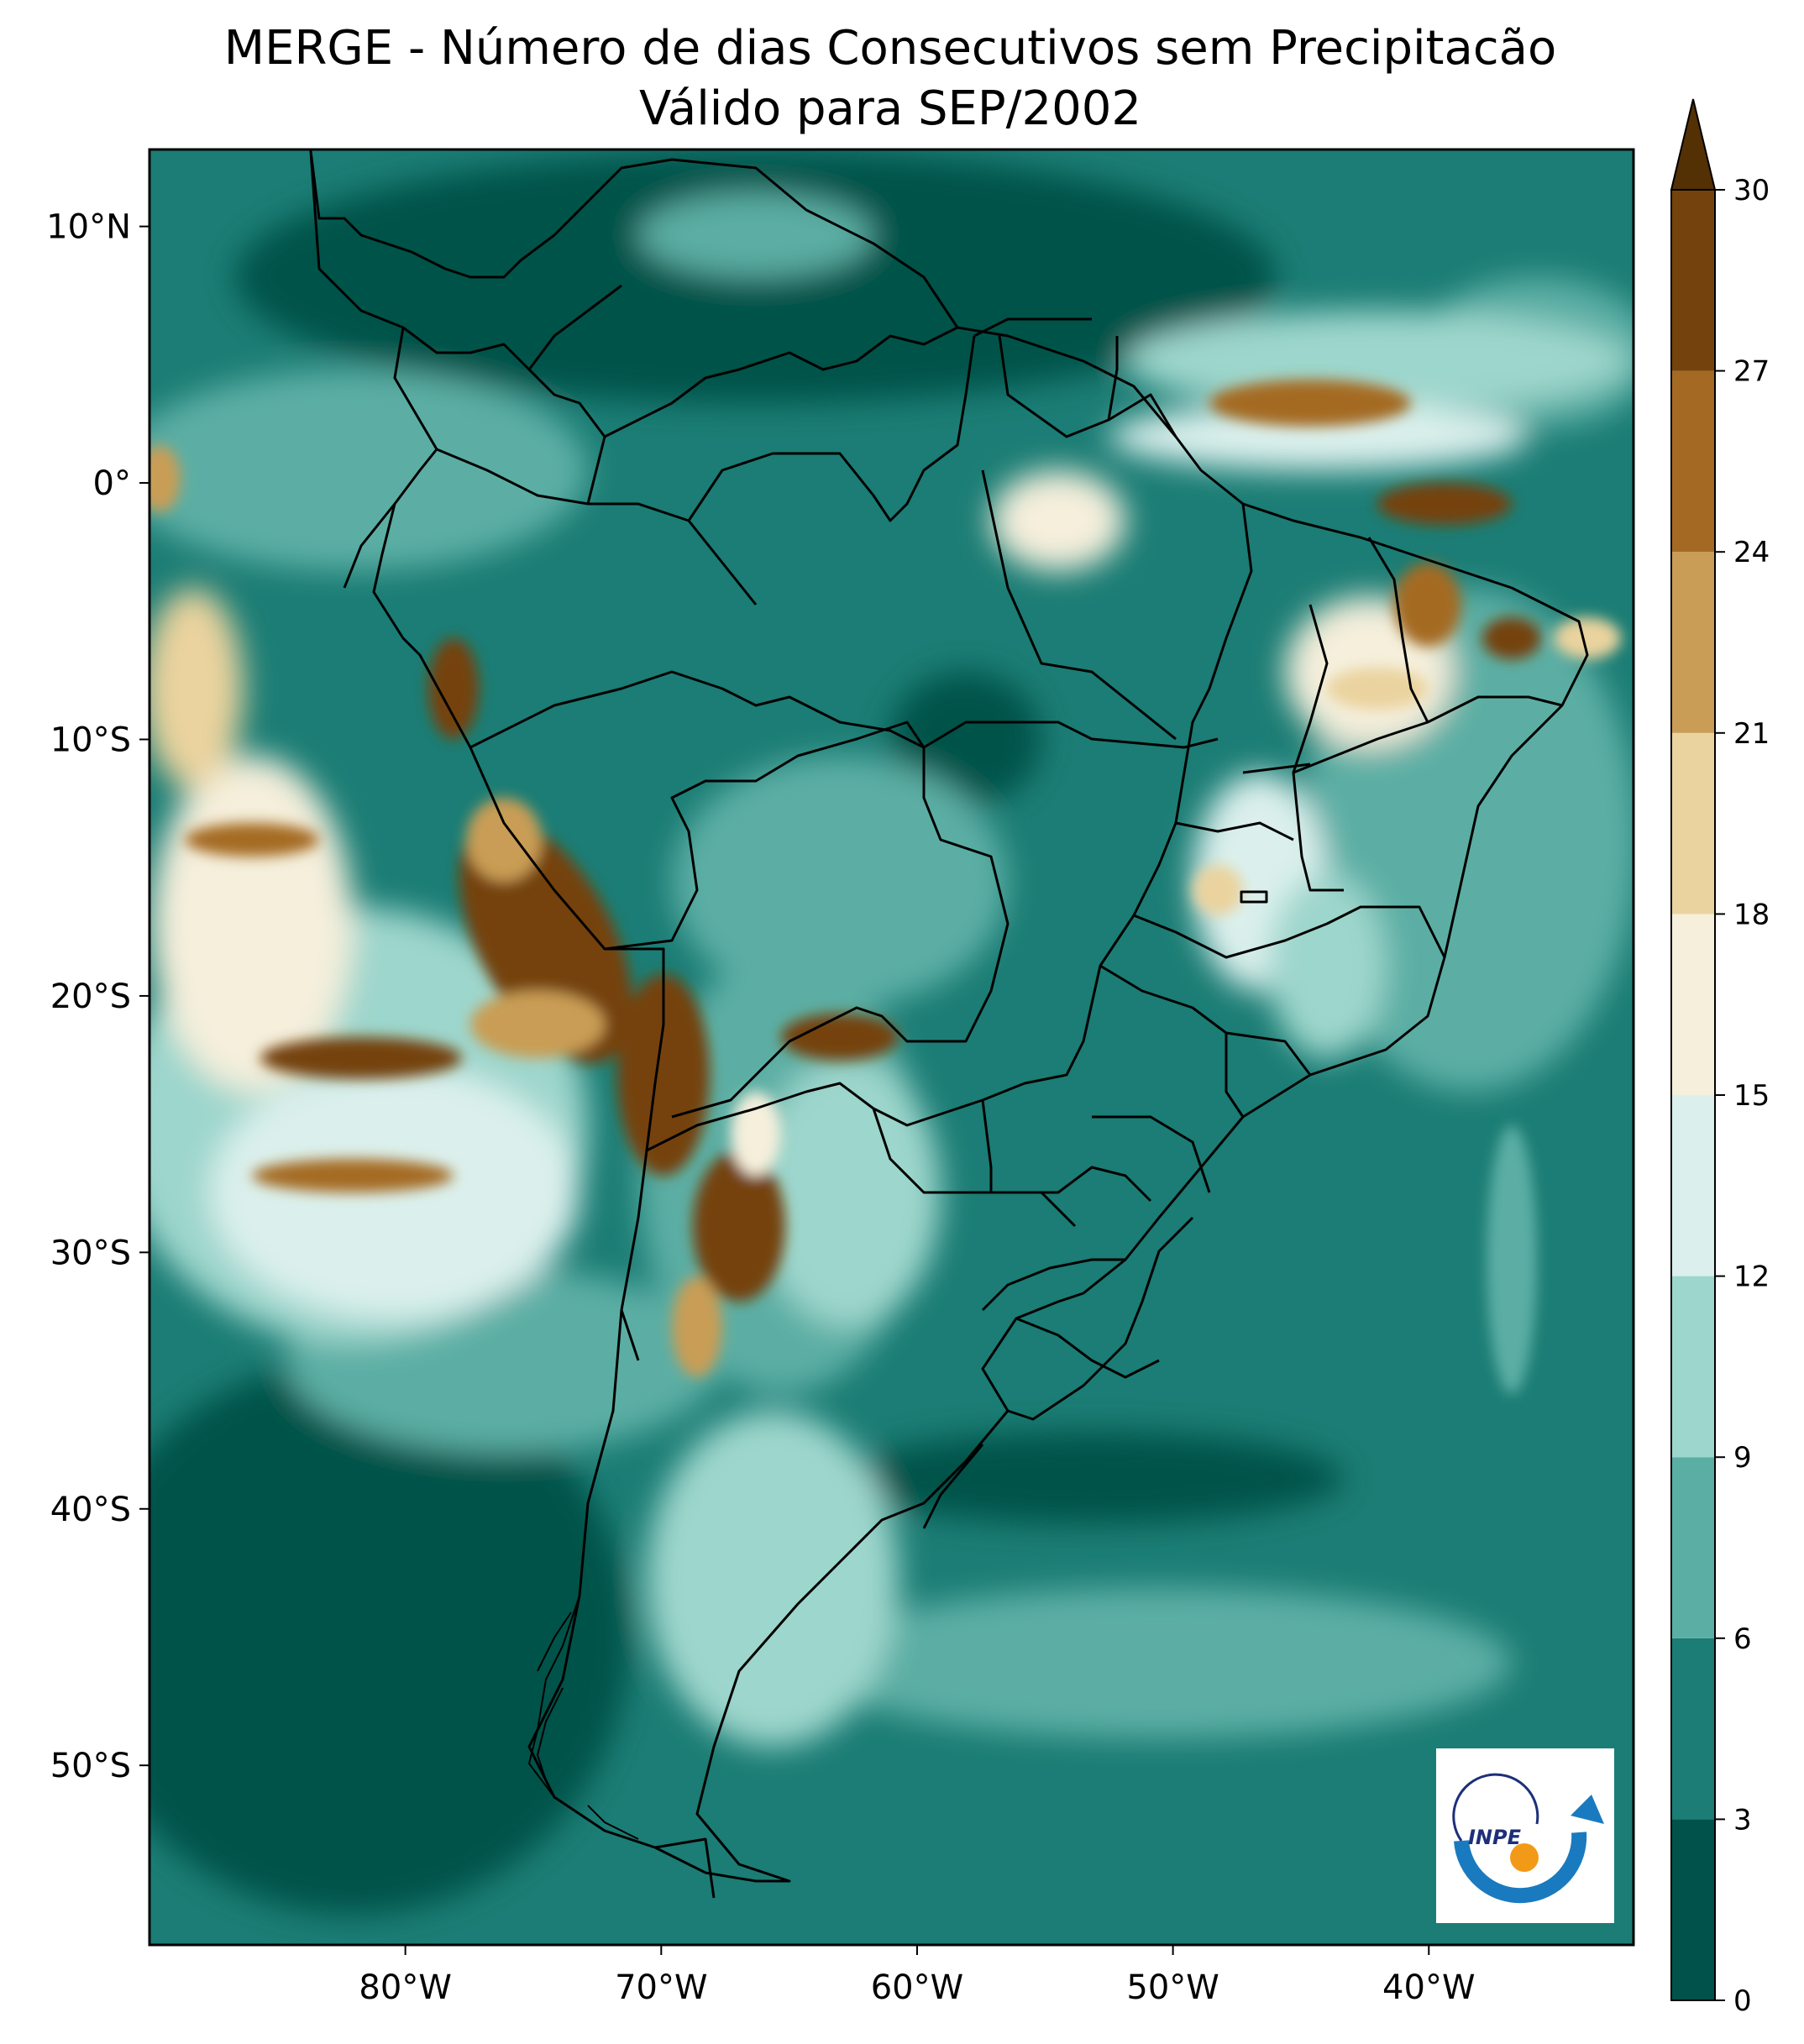 The width and height of the screenshot is (1804, 2044). I want to click on lon-tick-label: 70°W, so click(661, 1987).